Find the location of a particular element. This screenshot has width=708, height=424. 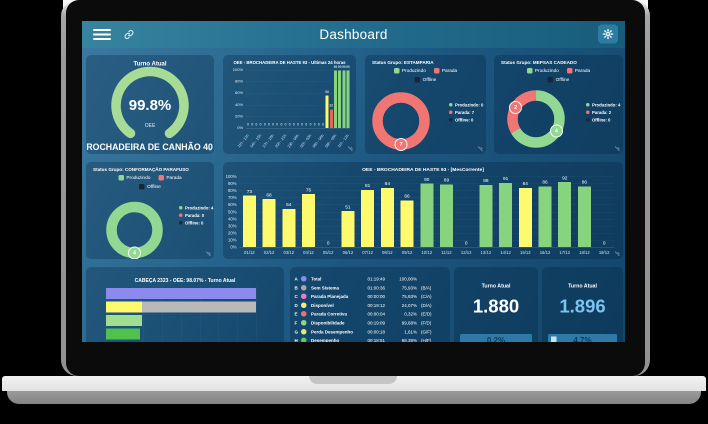

donut-slice-badge: 4 is located at coordinates (134, 252).